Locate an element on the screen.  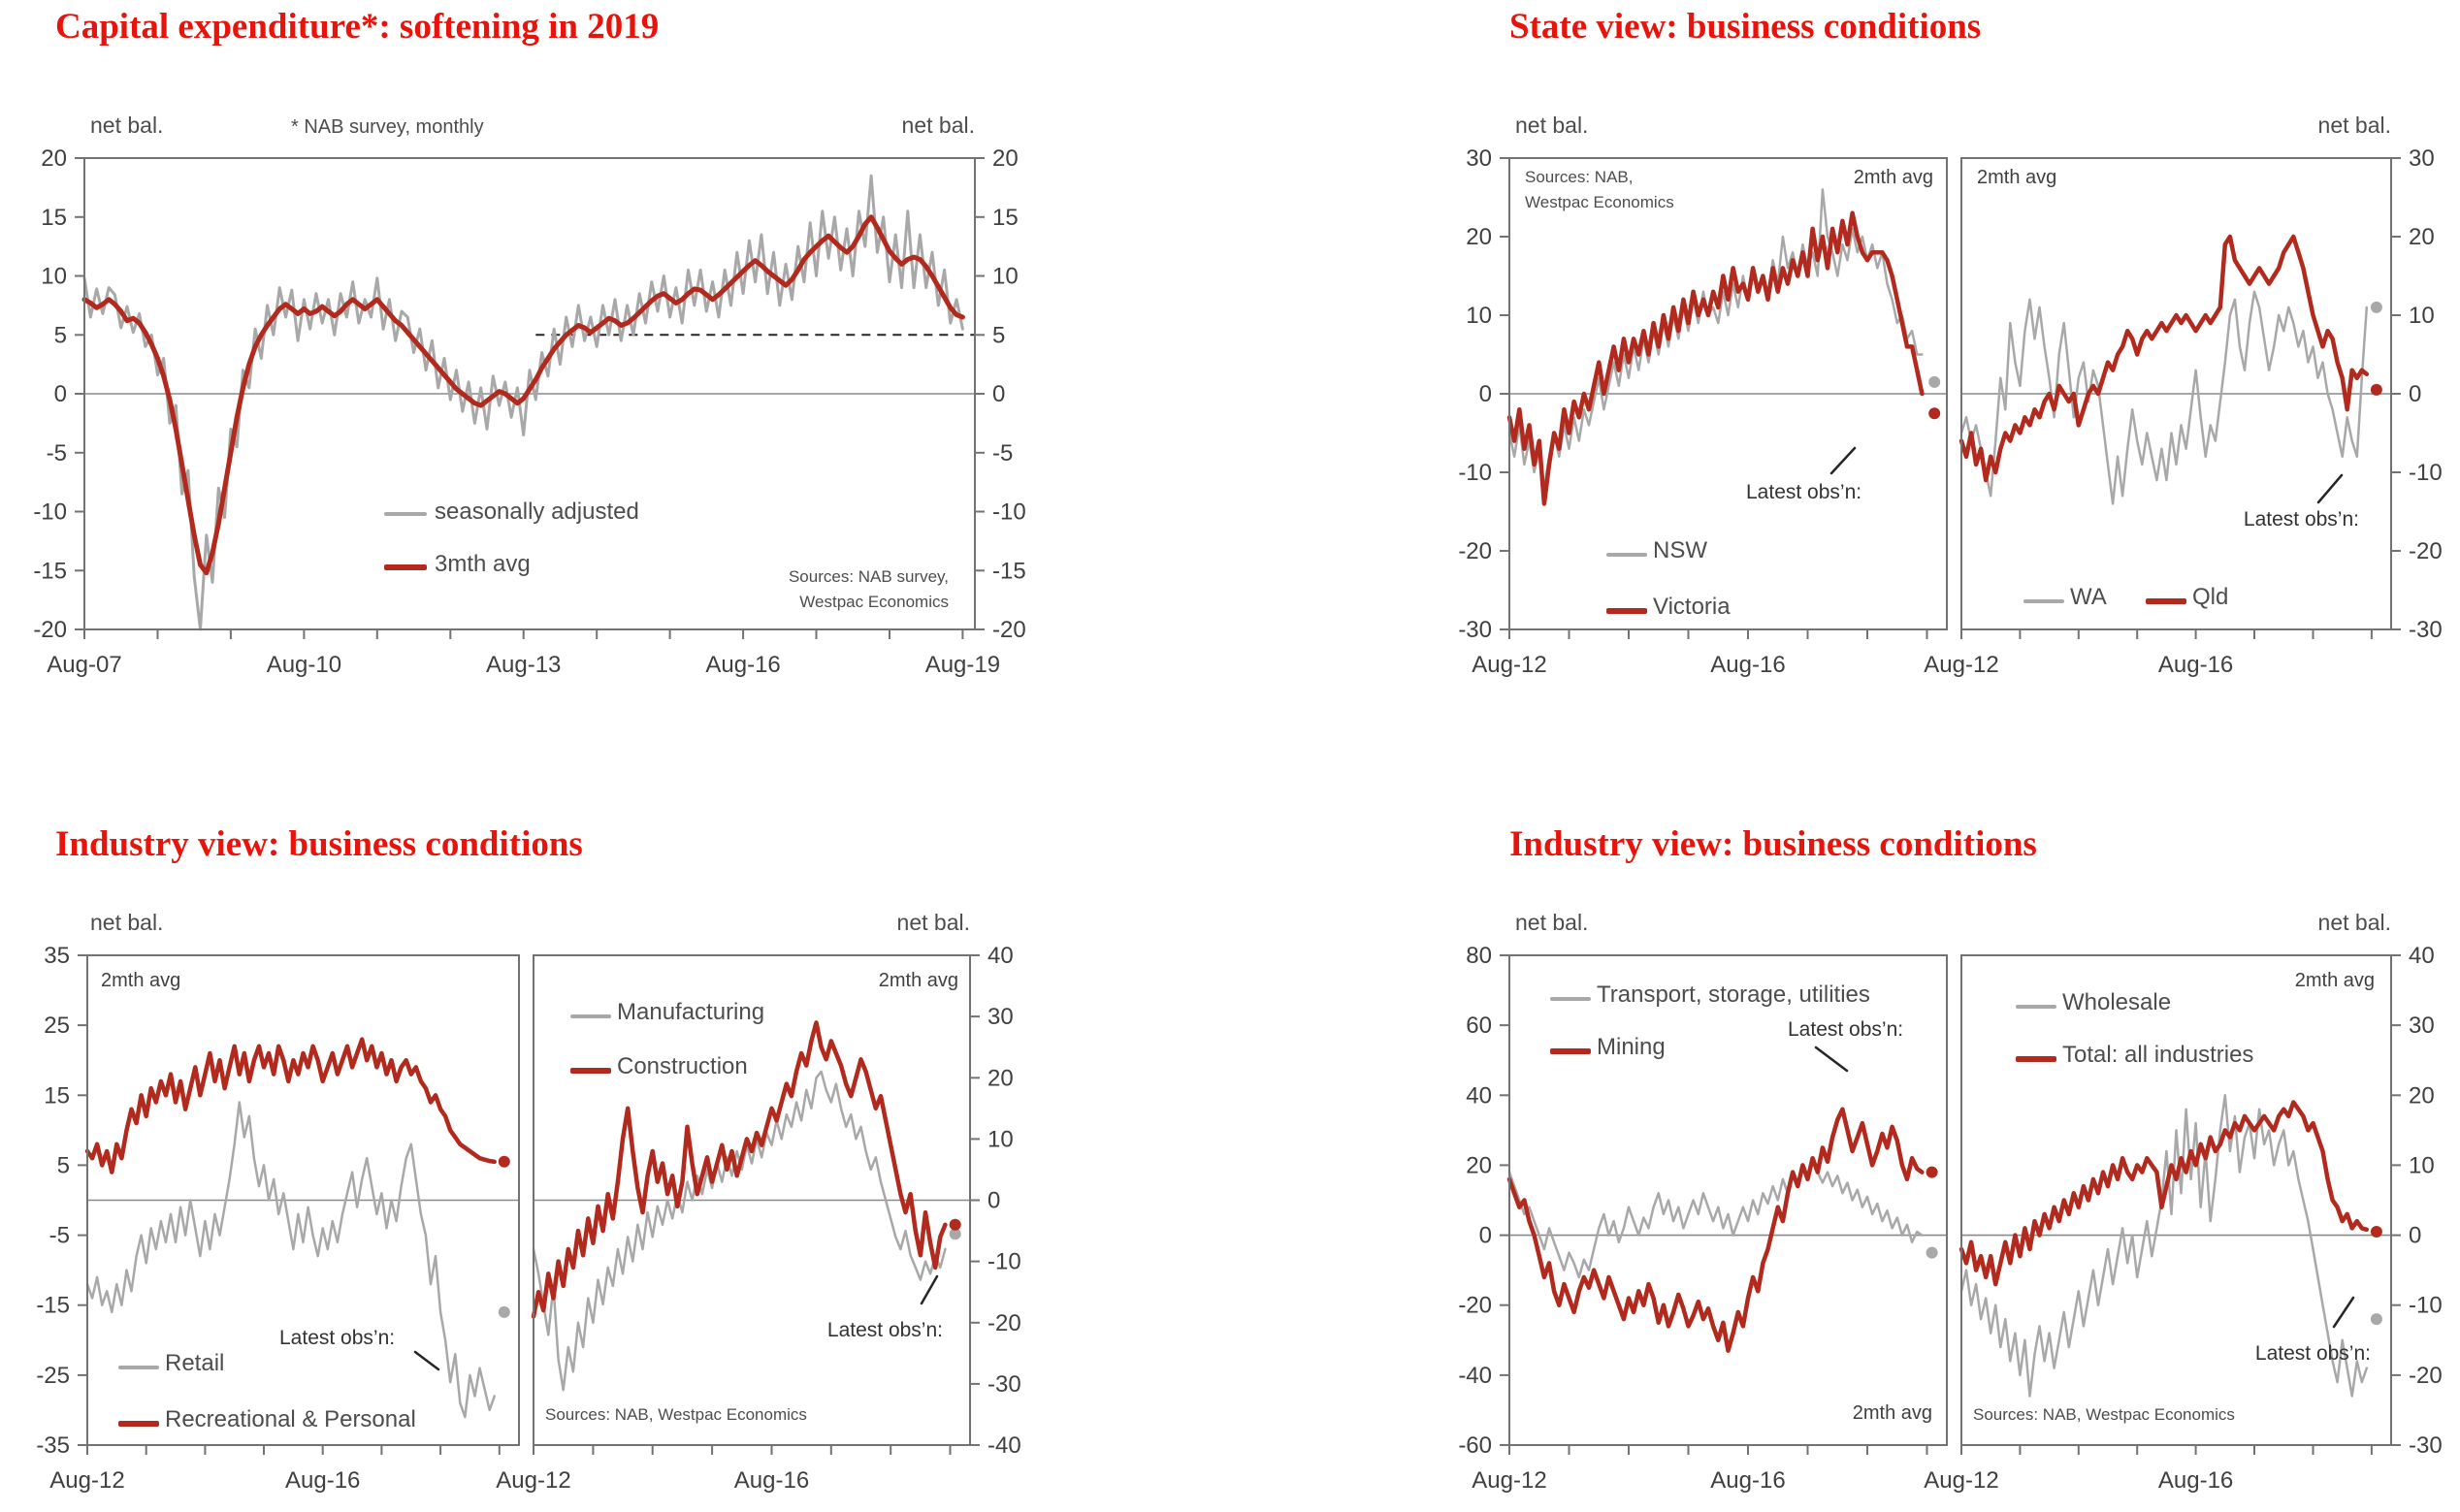
legend-swatch-total-all-industries is located at coordinates (2036, 1059).